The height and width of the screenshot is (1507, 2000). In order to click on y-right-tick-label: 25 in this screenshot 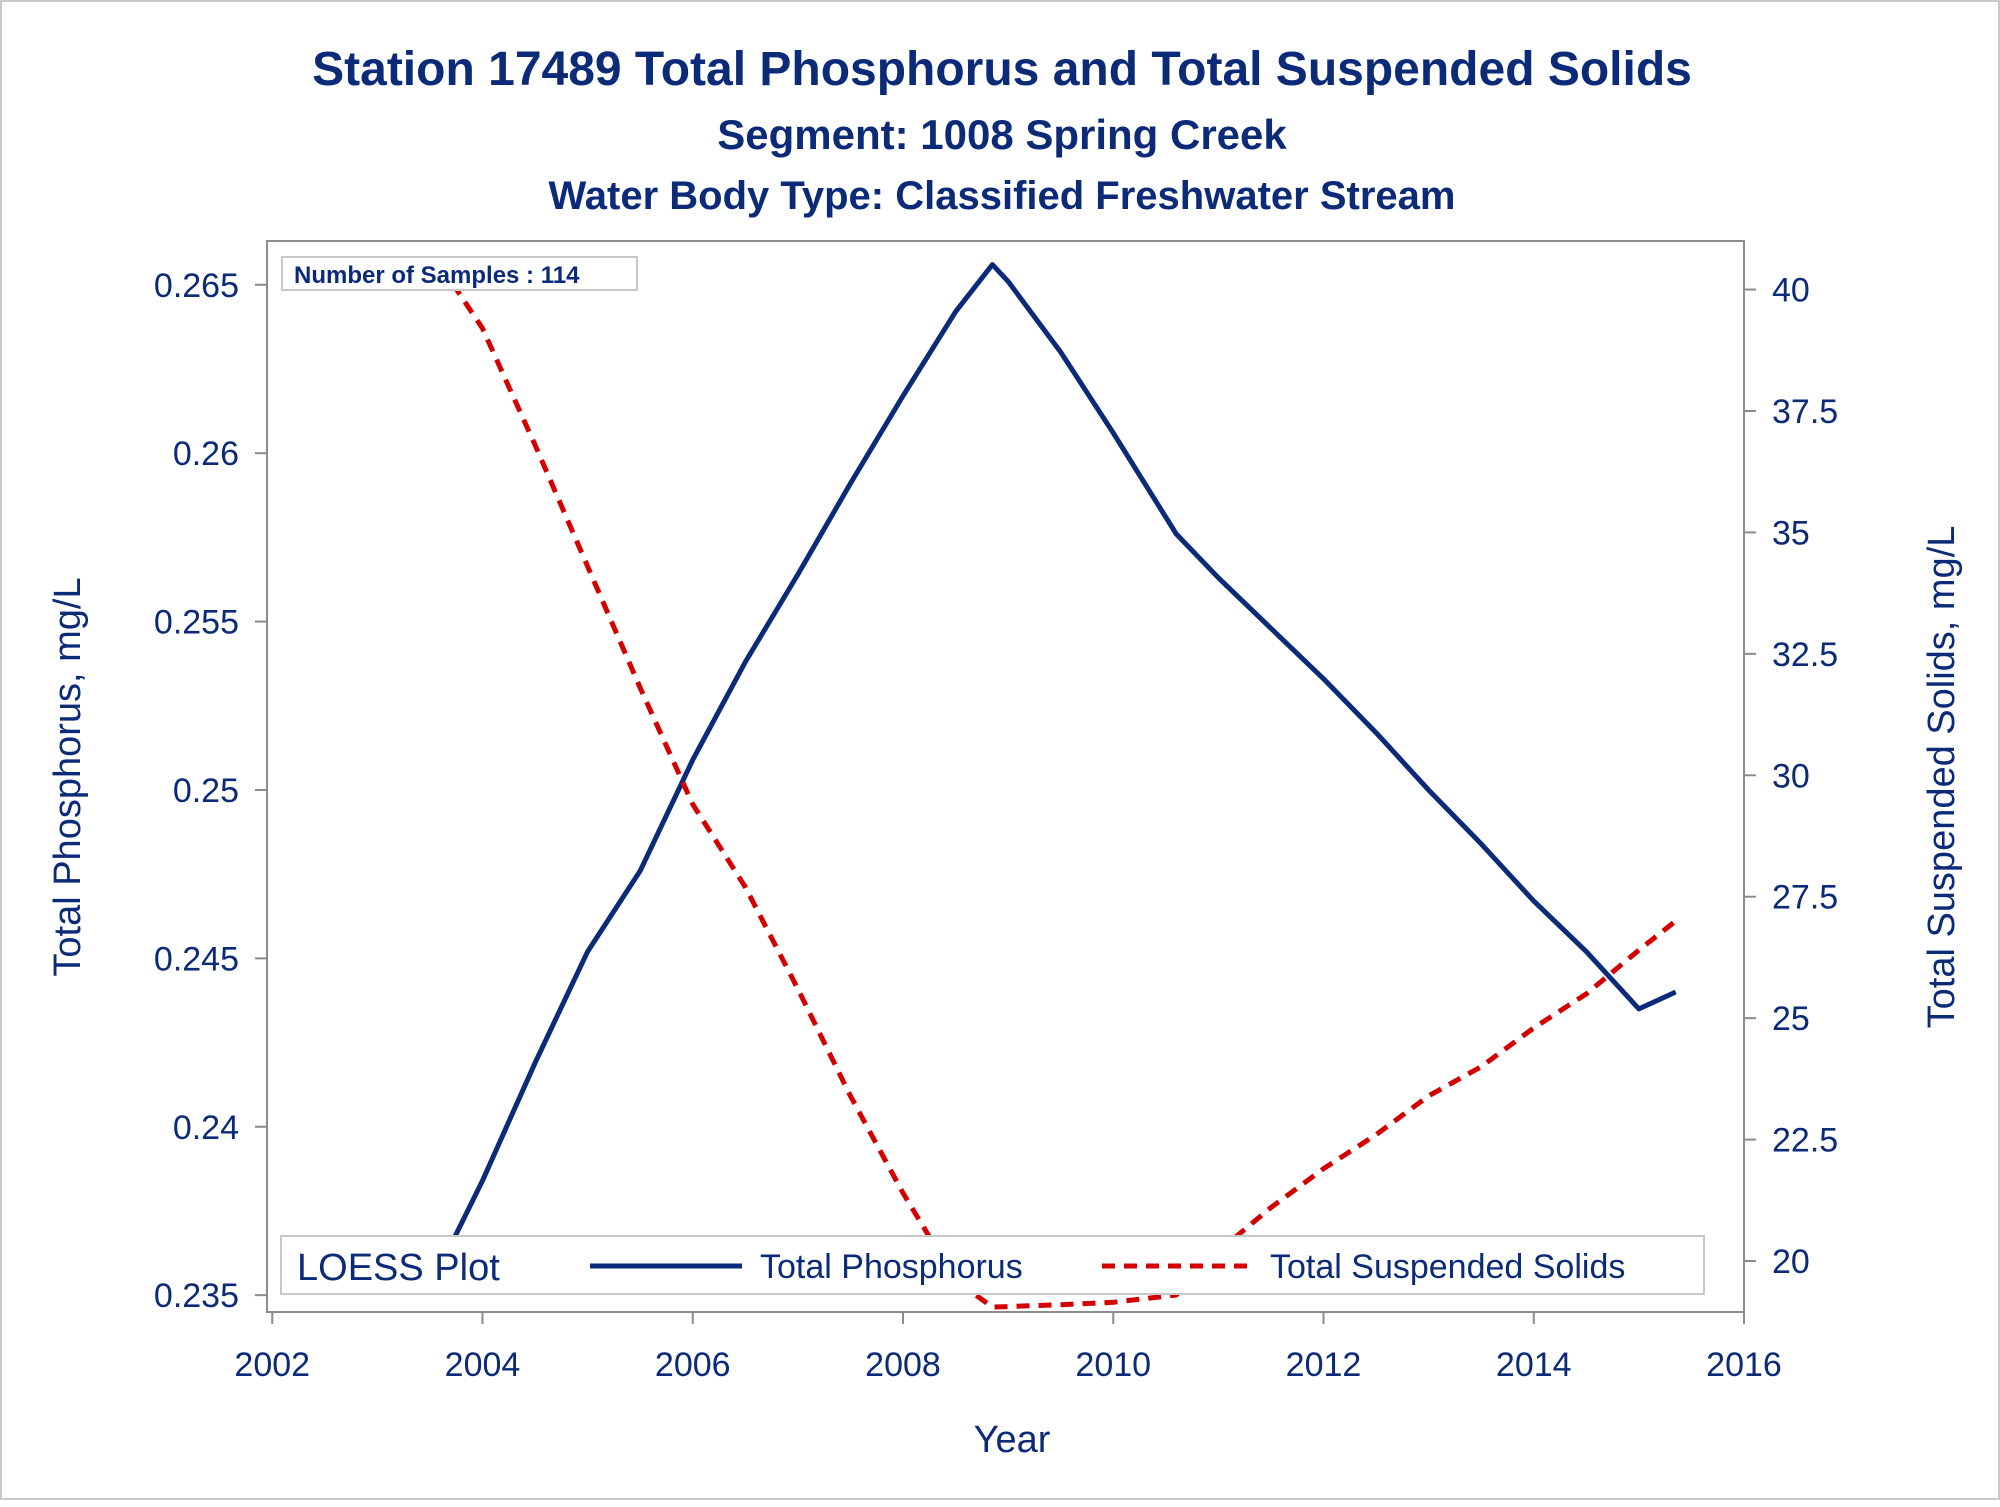, I will do `click(1791, 1019)`.